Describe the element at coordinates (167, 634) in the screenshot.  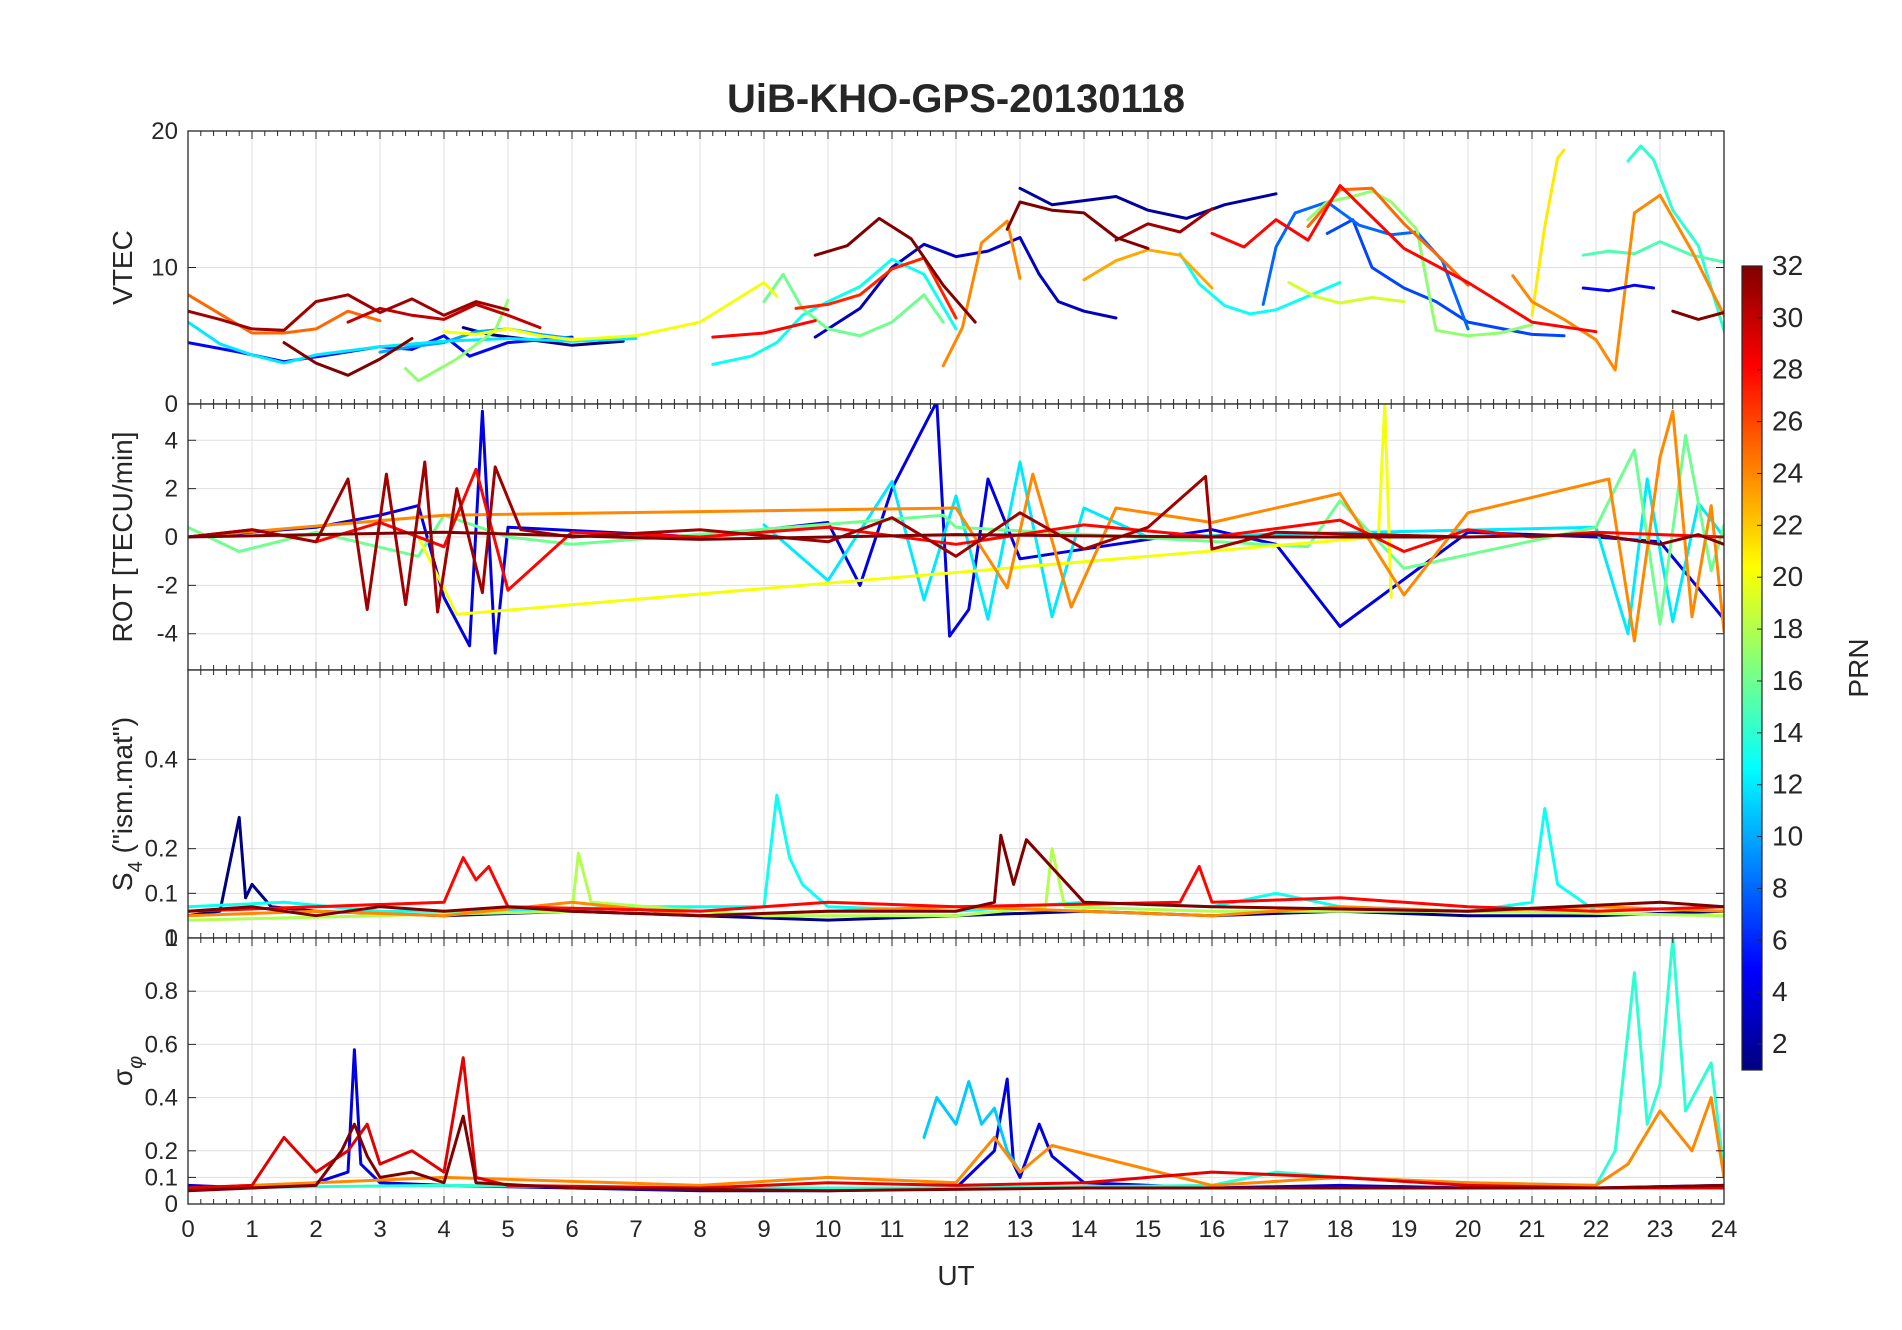
I see `y-tick-label: -4` at that location.